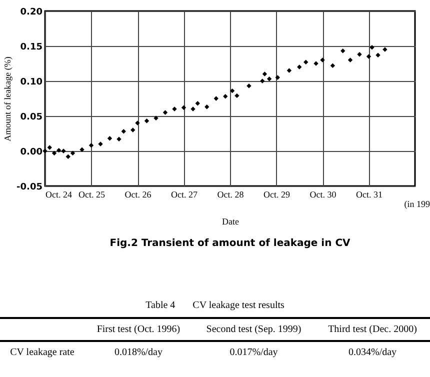 The height and width of the screenshot is (377, 430). I want to click on text: Fig.2 Transient of amount of leakage in CV, so click(230, 243).